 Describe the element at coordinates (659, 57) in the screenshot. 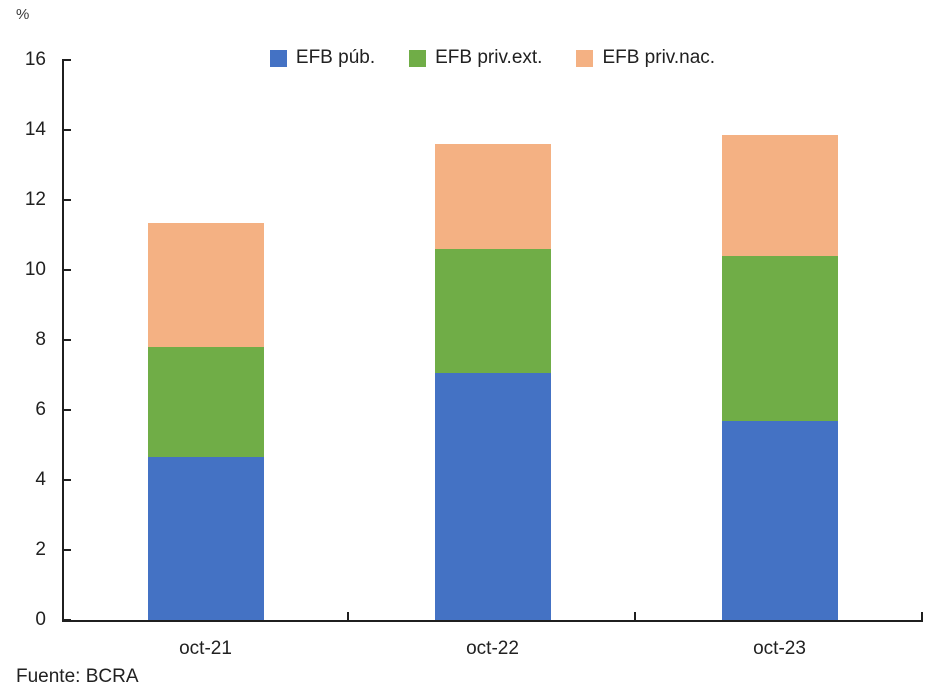

I see `legend-label: EFB priv.nac.` at that location.